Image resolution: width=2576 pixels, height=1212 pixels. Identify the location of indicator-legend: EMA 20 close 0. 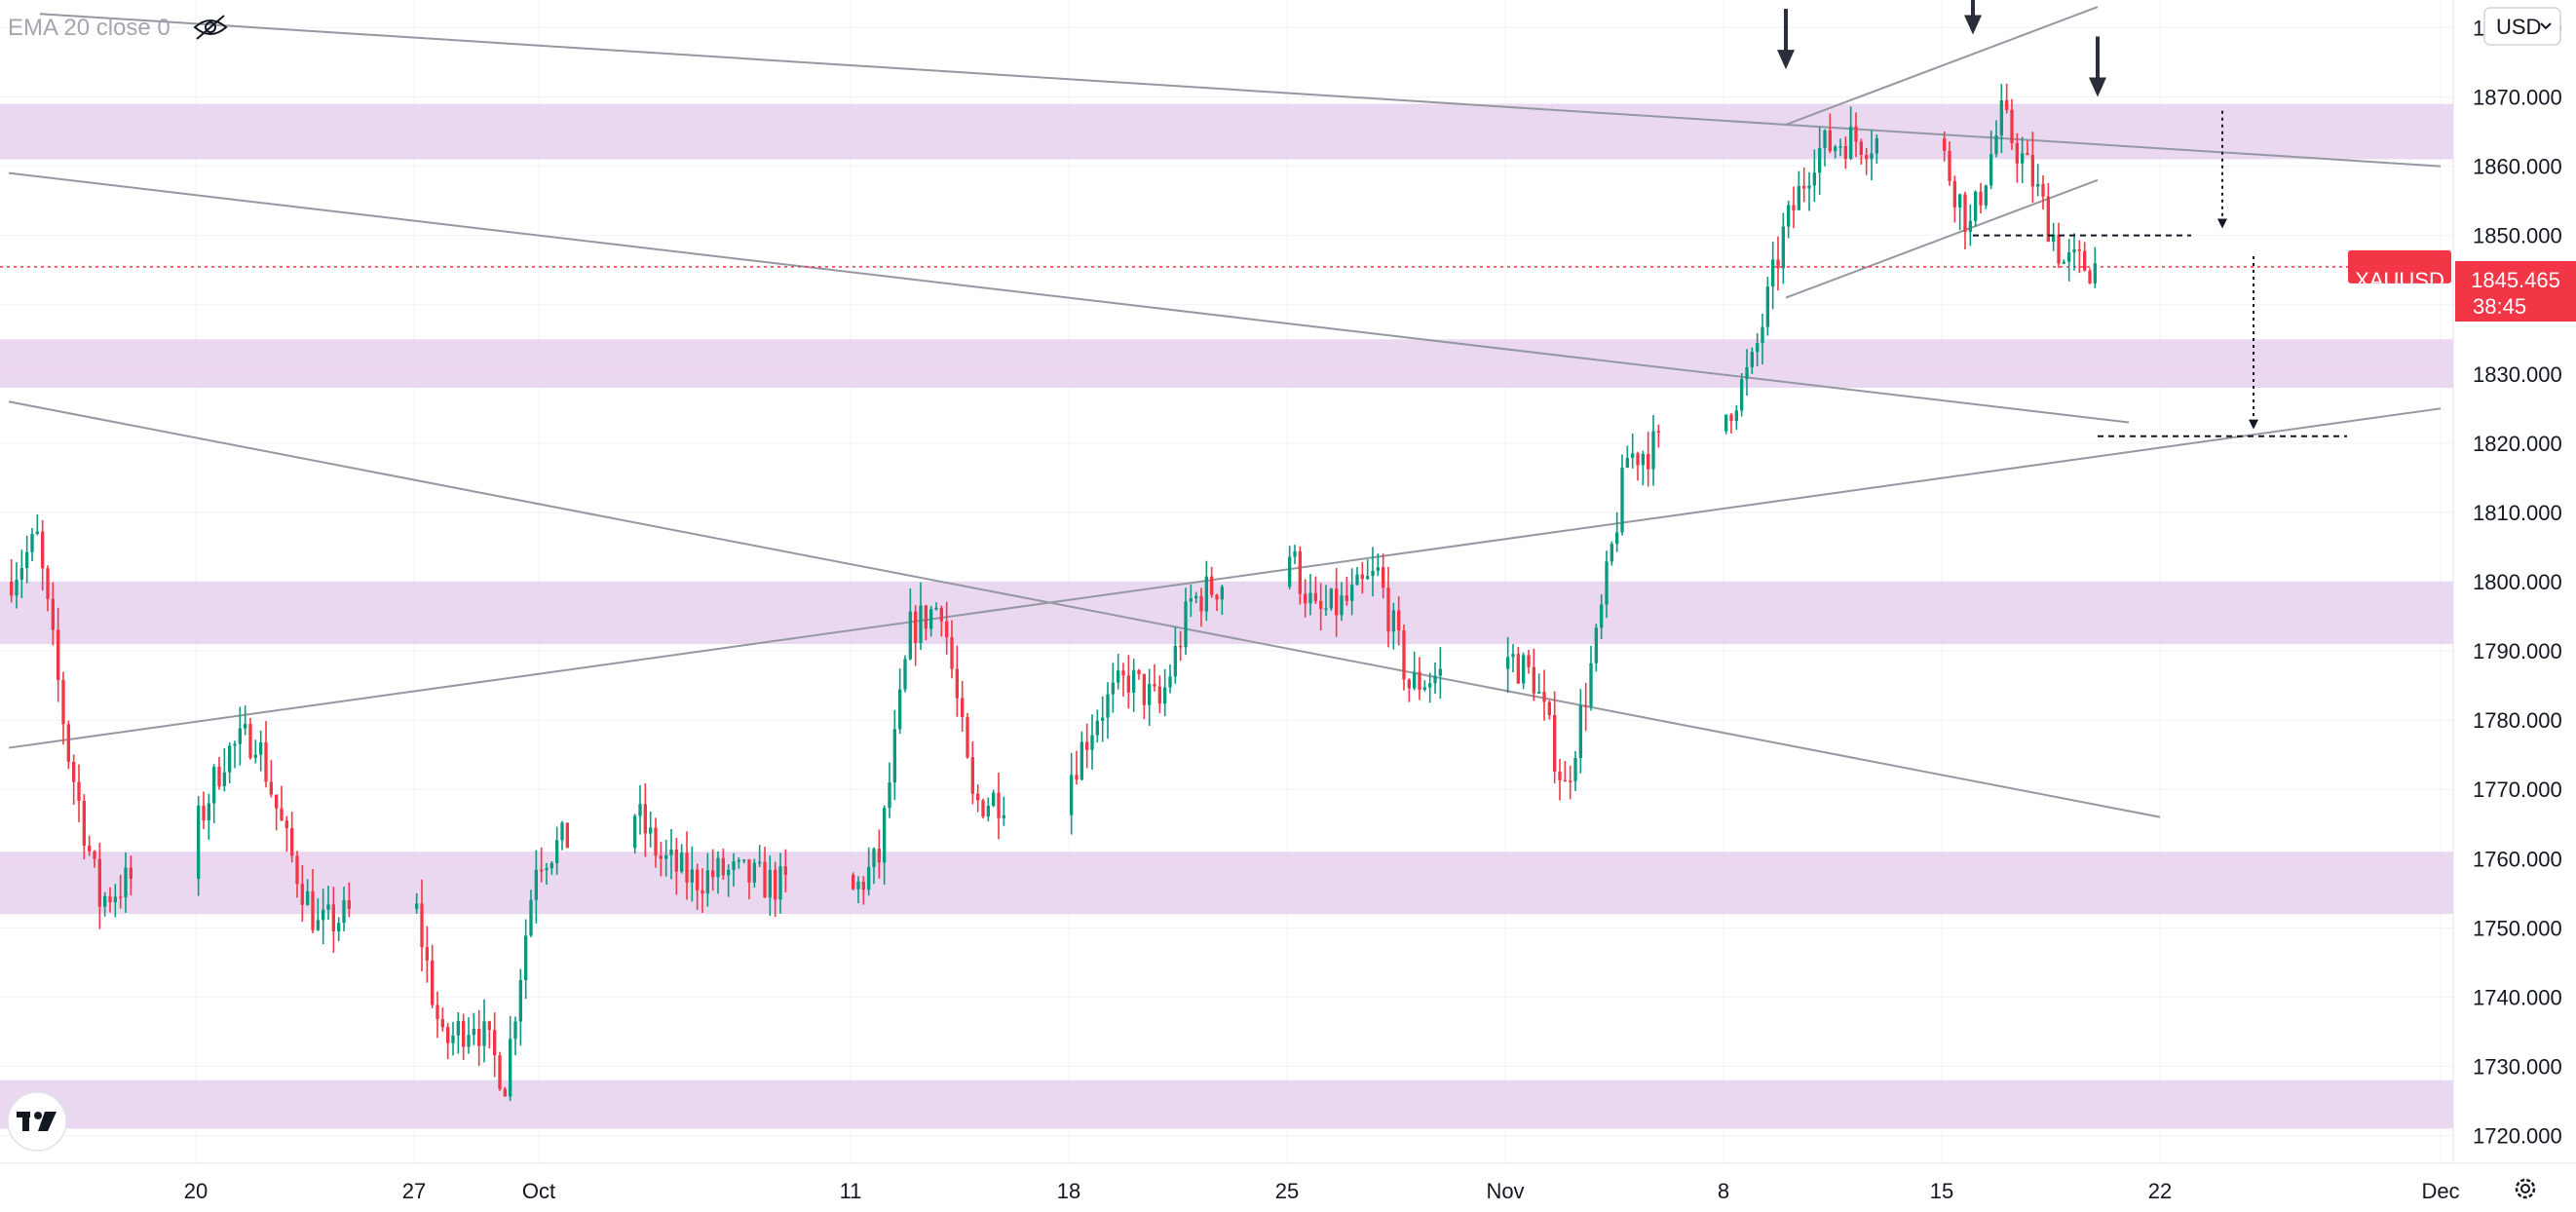
(118, 28).